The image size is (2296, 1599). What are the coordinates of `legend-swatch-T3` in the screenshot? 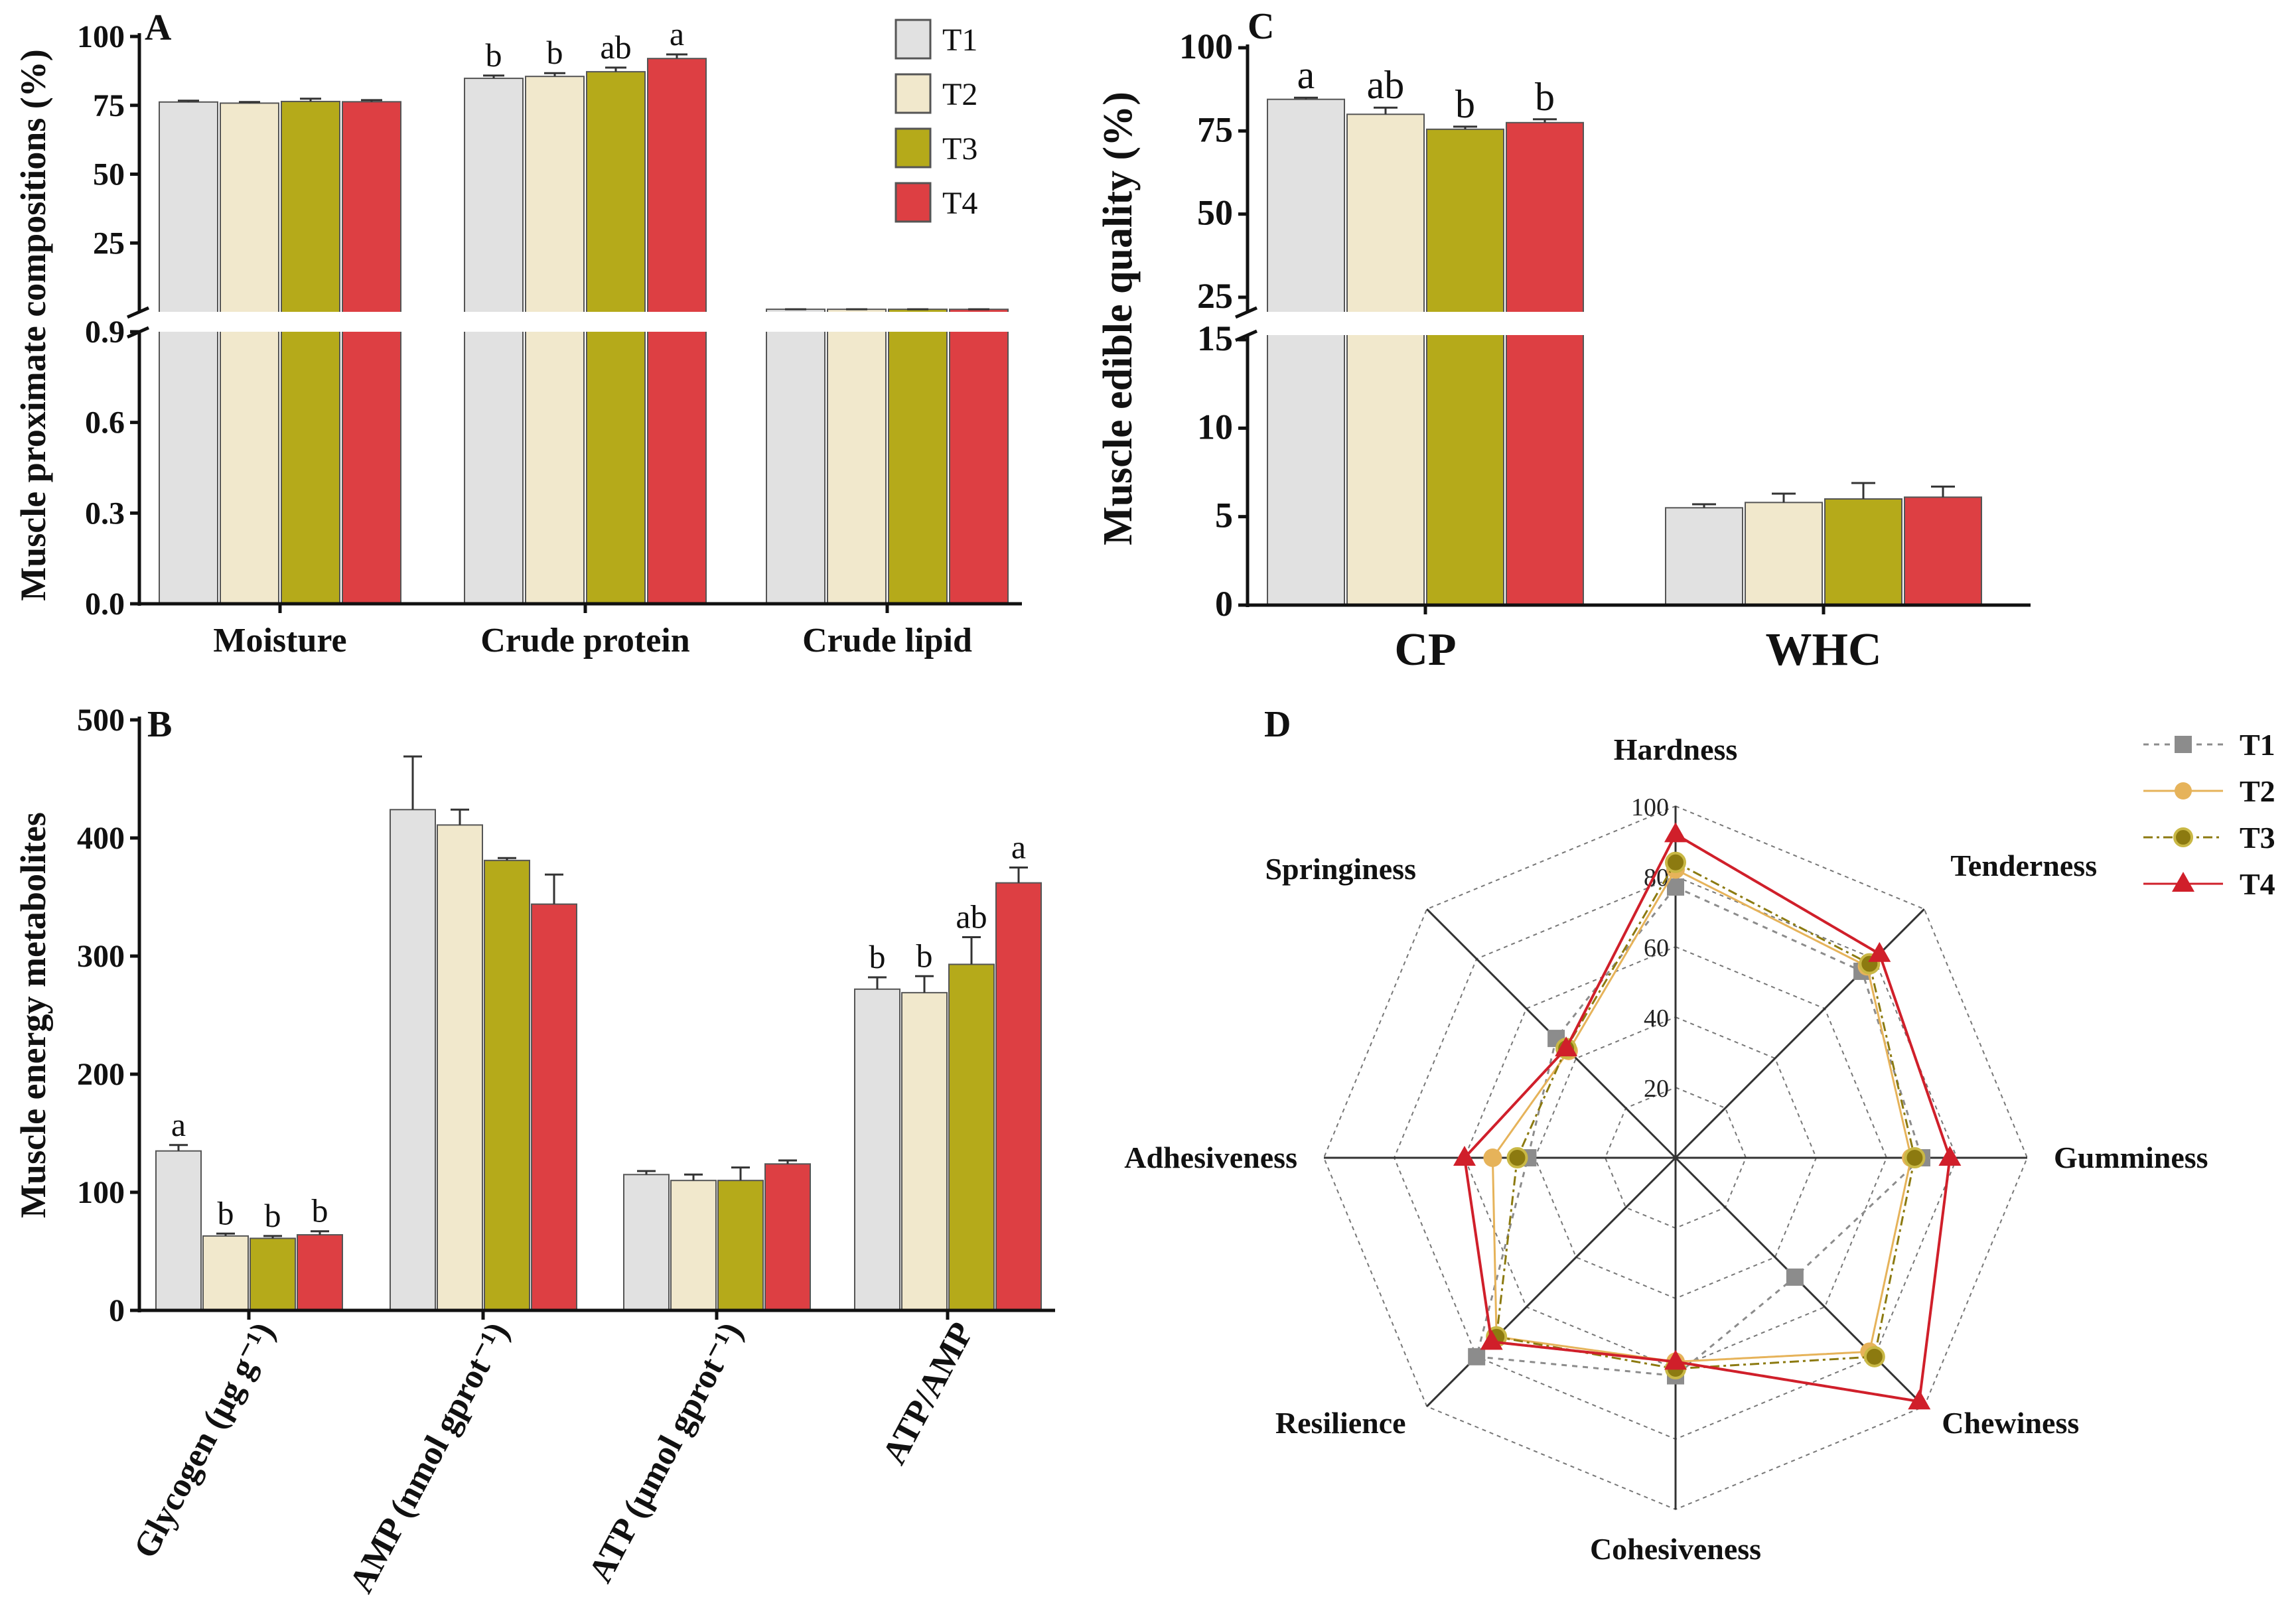 It's located at (913, 148).